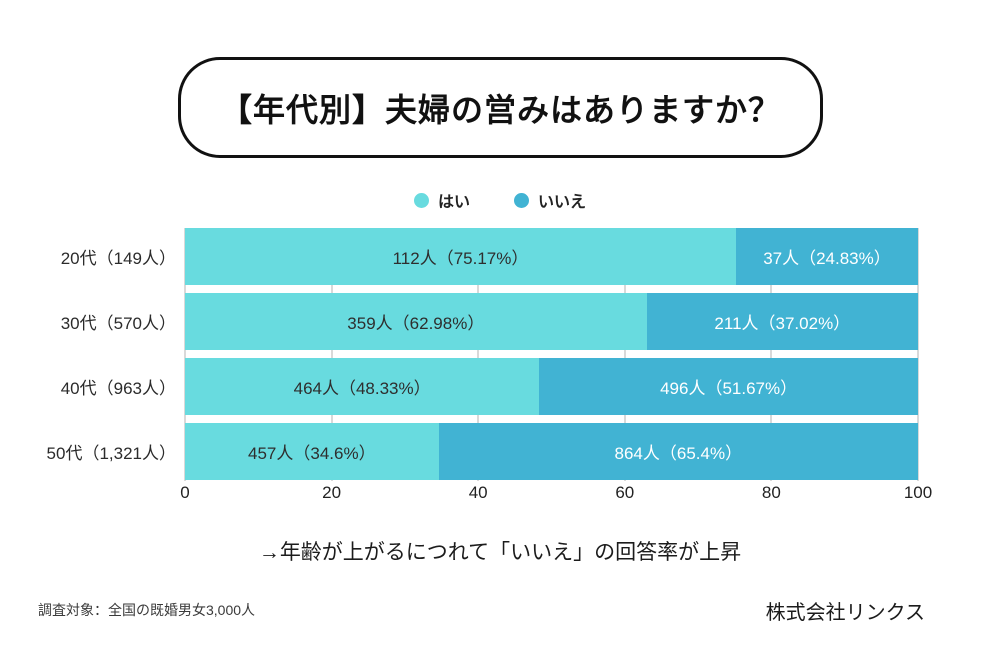 This screenshot has width=1000, height=650. Describe the element at coordinates (362, 386) in the screenshot. I see `bar-segment-yes: 464人（48.33%）` at that location.